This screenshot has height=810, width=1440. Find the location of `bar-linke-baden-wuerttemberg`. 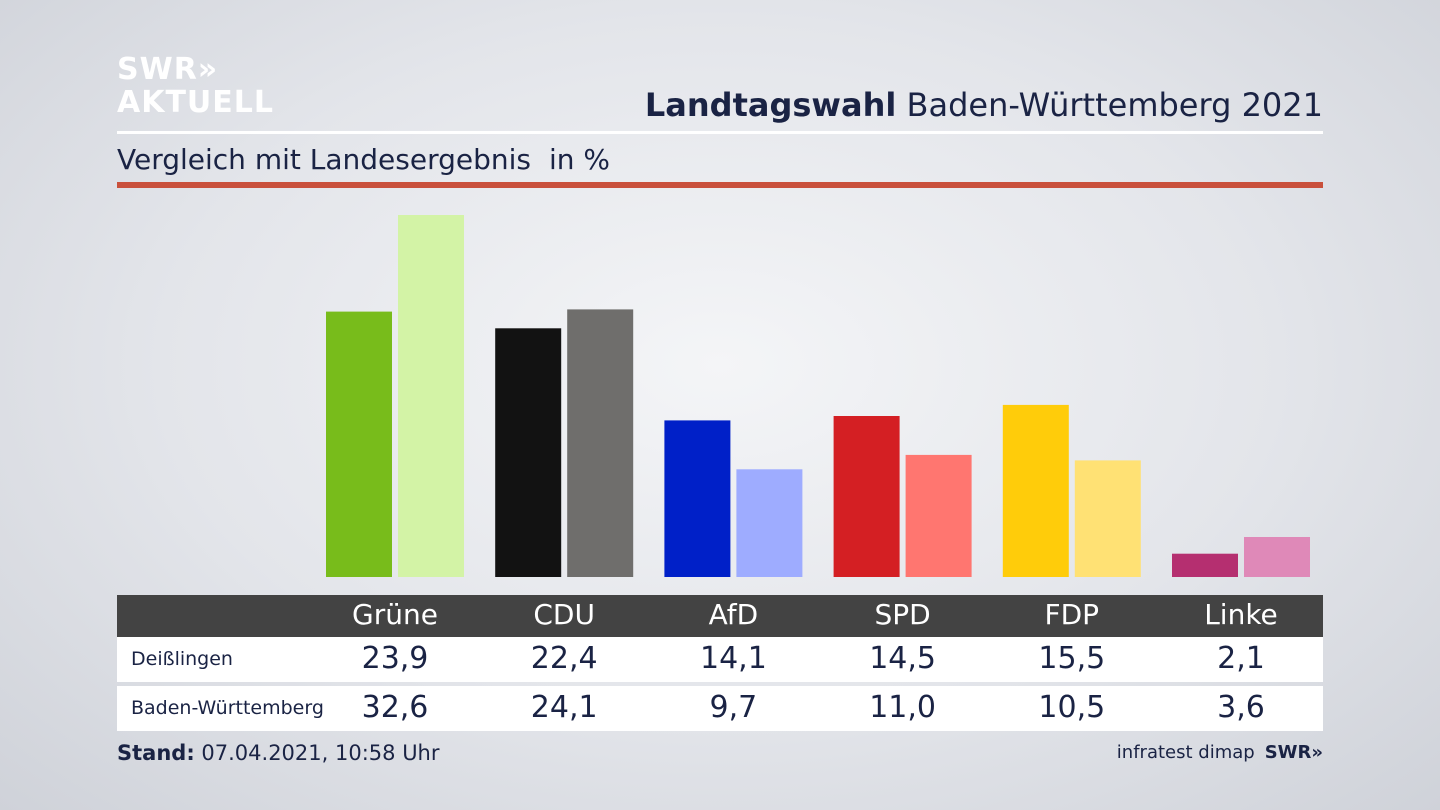

bar-linke-baden-wuerttemberg is located at coordinates (1277, 557).